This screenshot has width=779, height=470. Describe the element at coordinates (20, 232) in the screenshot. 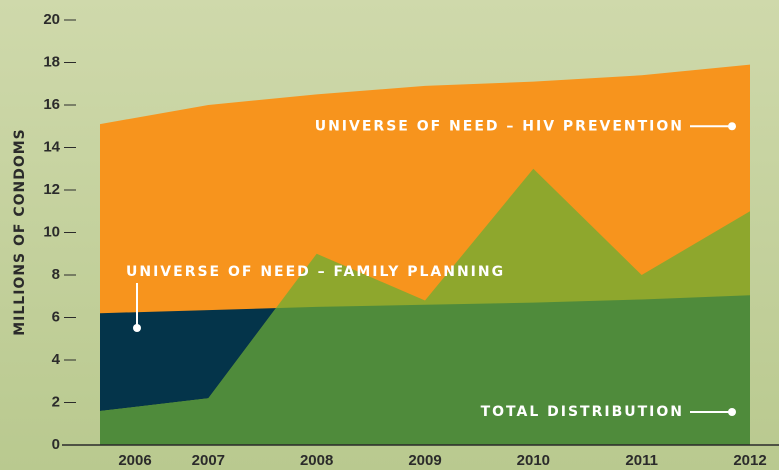

I see `y-axis-label: MILLIONS OF CONDOMS` at that location.